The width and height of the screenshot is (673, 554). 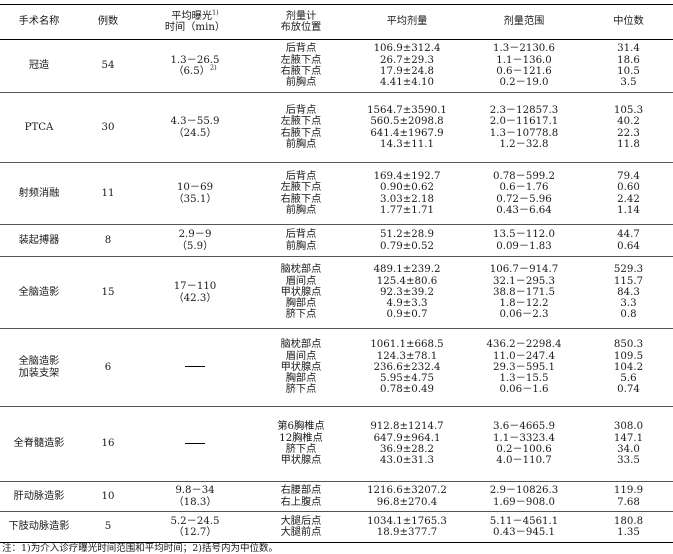 I want to click on cell-line: 31.4, so click(x=628, y=49).